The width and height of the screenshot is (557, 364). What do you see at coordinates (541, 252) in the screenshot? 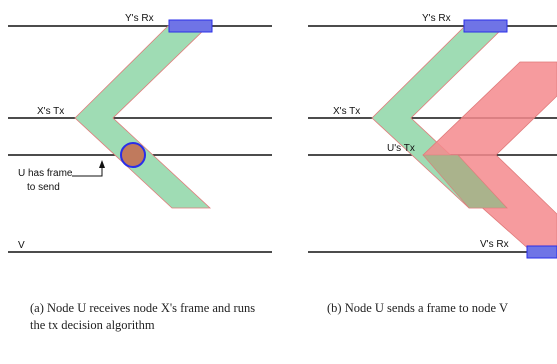
I see `b-v-rx-box` at bounding box center [541, 252].